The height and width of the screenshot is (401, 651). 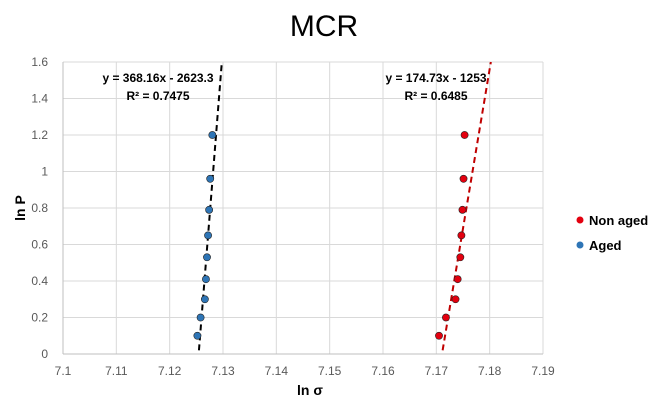 What do you see at coordinates (605, 245) in the screenshot?
I see `legend-label-aged: Aged` at bounding box center [605, 245].